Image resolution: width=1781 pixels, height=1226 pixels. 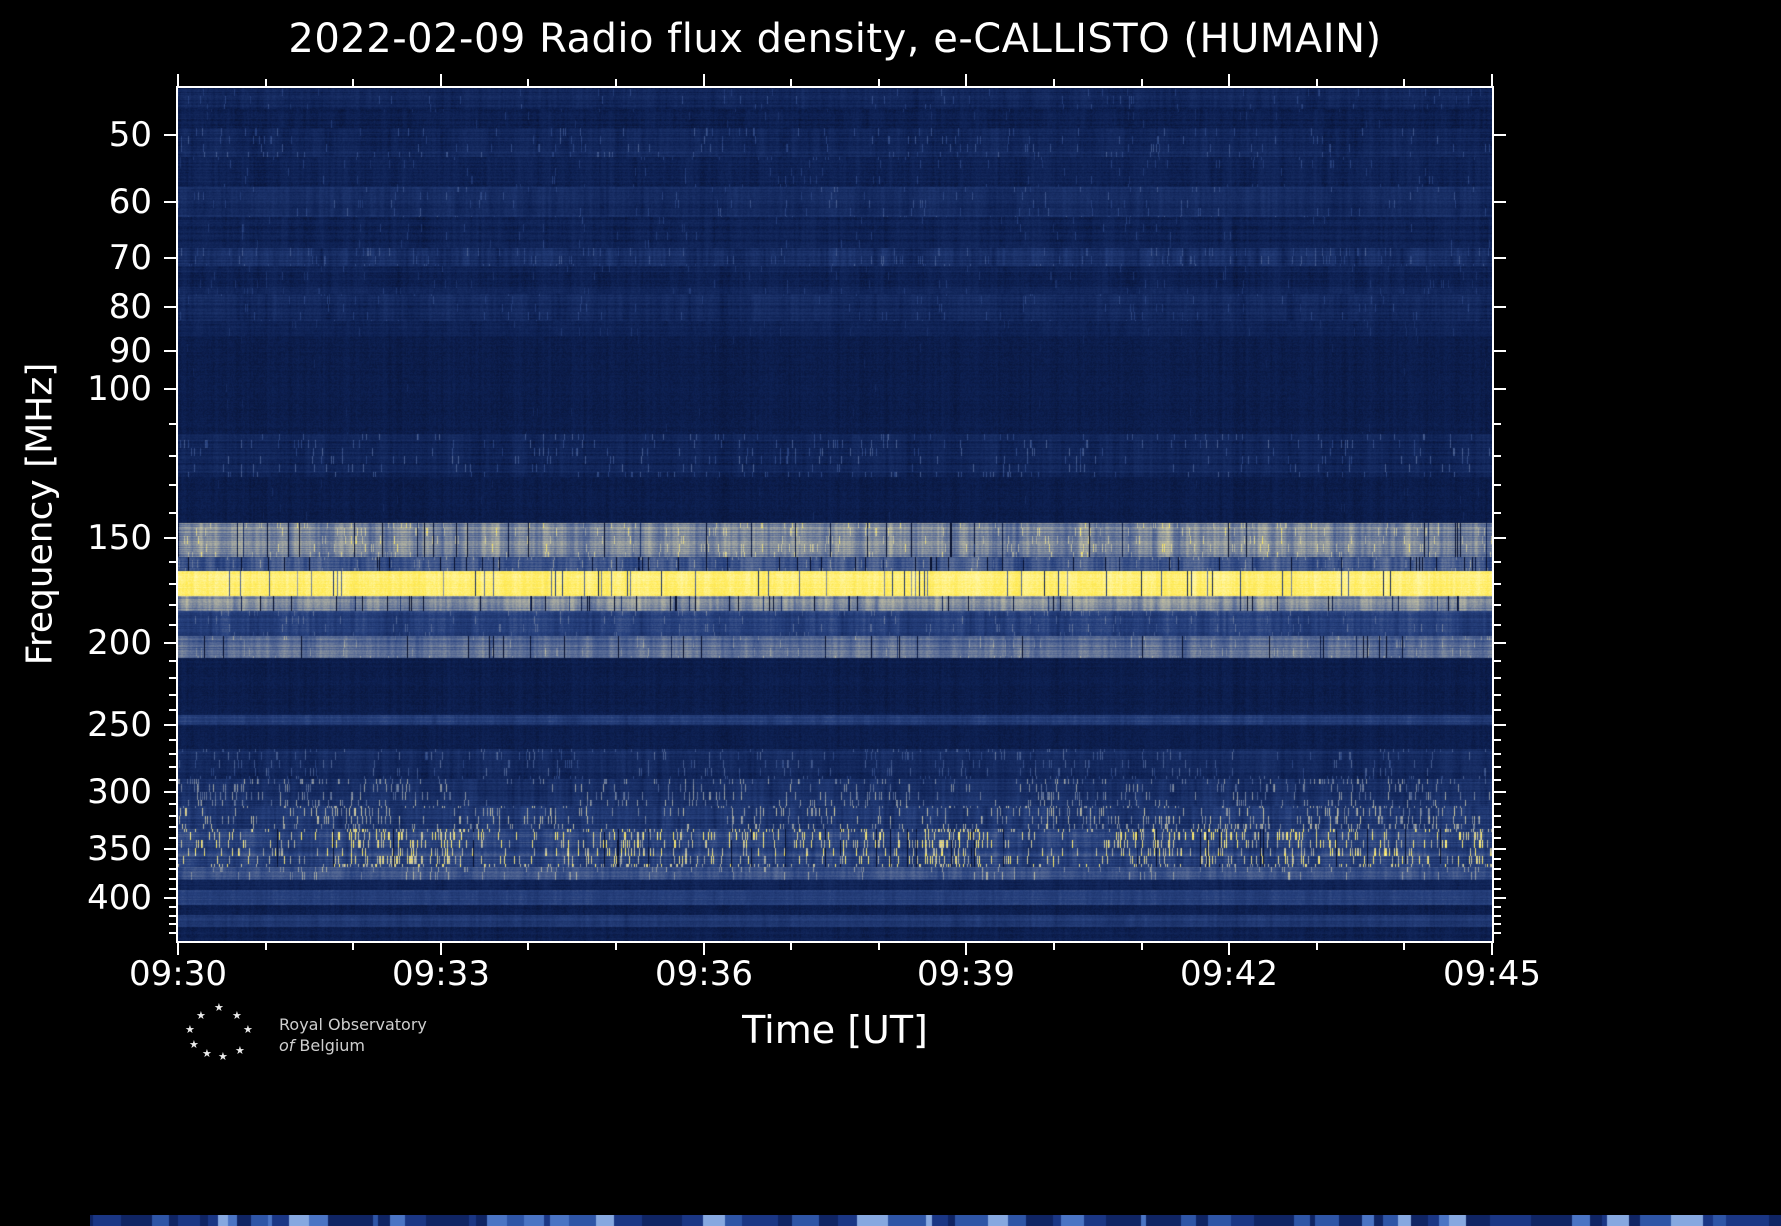 I want to click on rob-logo-of: of, so click(x=287, y=1045).